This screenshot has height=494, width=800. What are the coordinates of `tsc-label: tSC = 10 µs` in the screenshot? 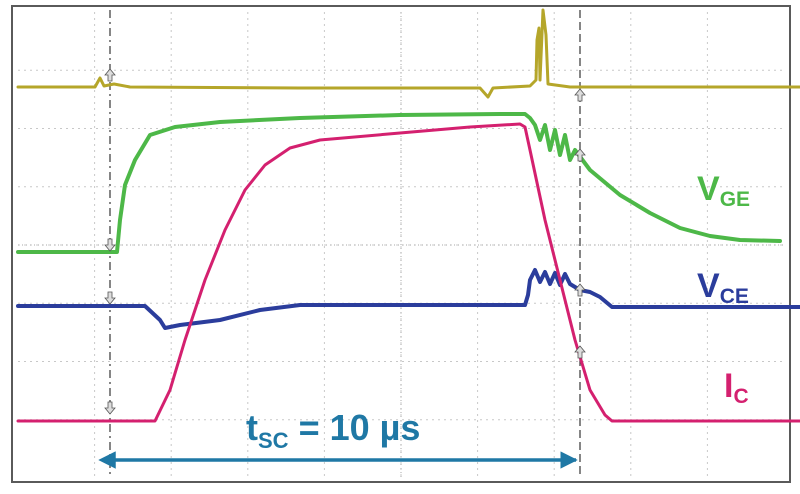 It's located at (333, 430).